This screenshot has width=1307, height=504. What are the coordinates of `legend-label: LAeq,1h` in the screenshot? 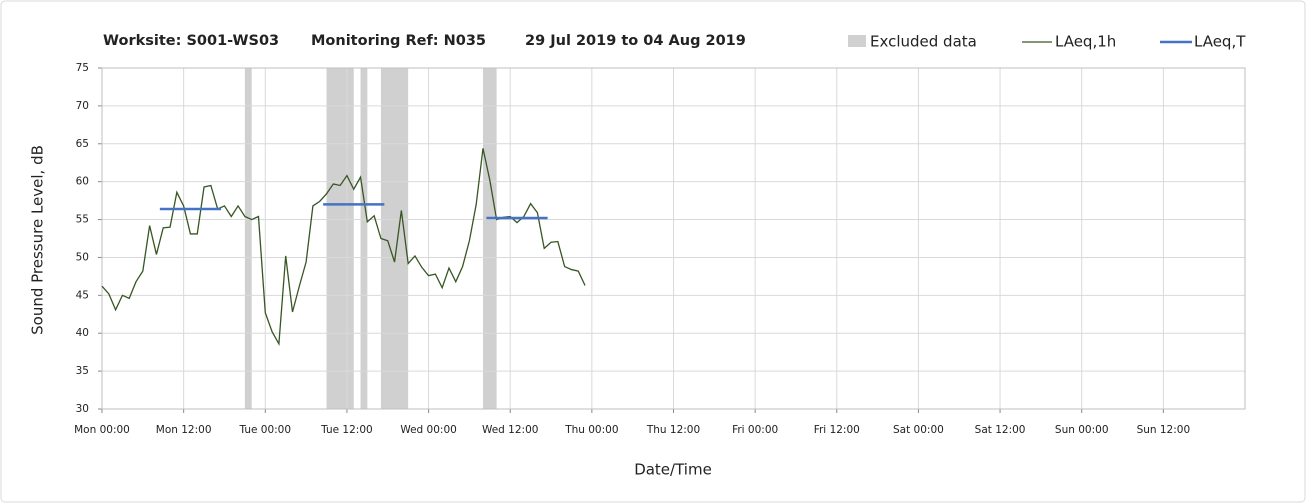 It's located at (1085, 42).